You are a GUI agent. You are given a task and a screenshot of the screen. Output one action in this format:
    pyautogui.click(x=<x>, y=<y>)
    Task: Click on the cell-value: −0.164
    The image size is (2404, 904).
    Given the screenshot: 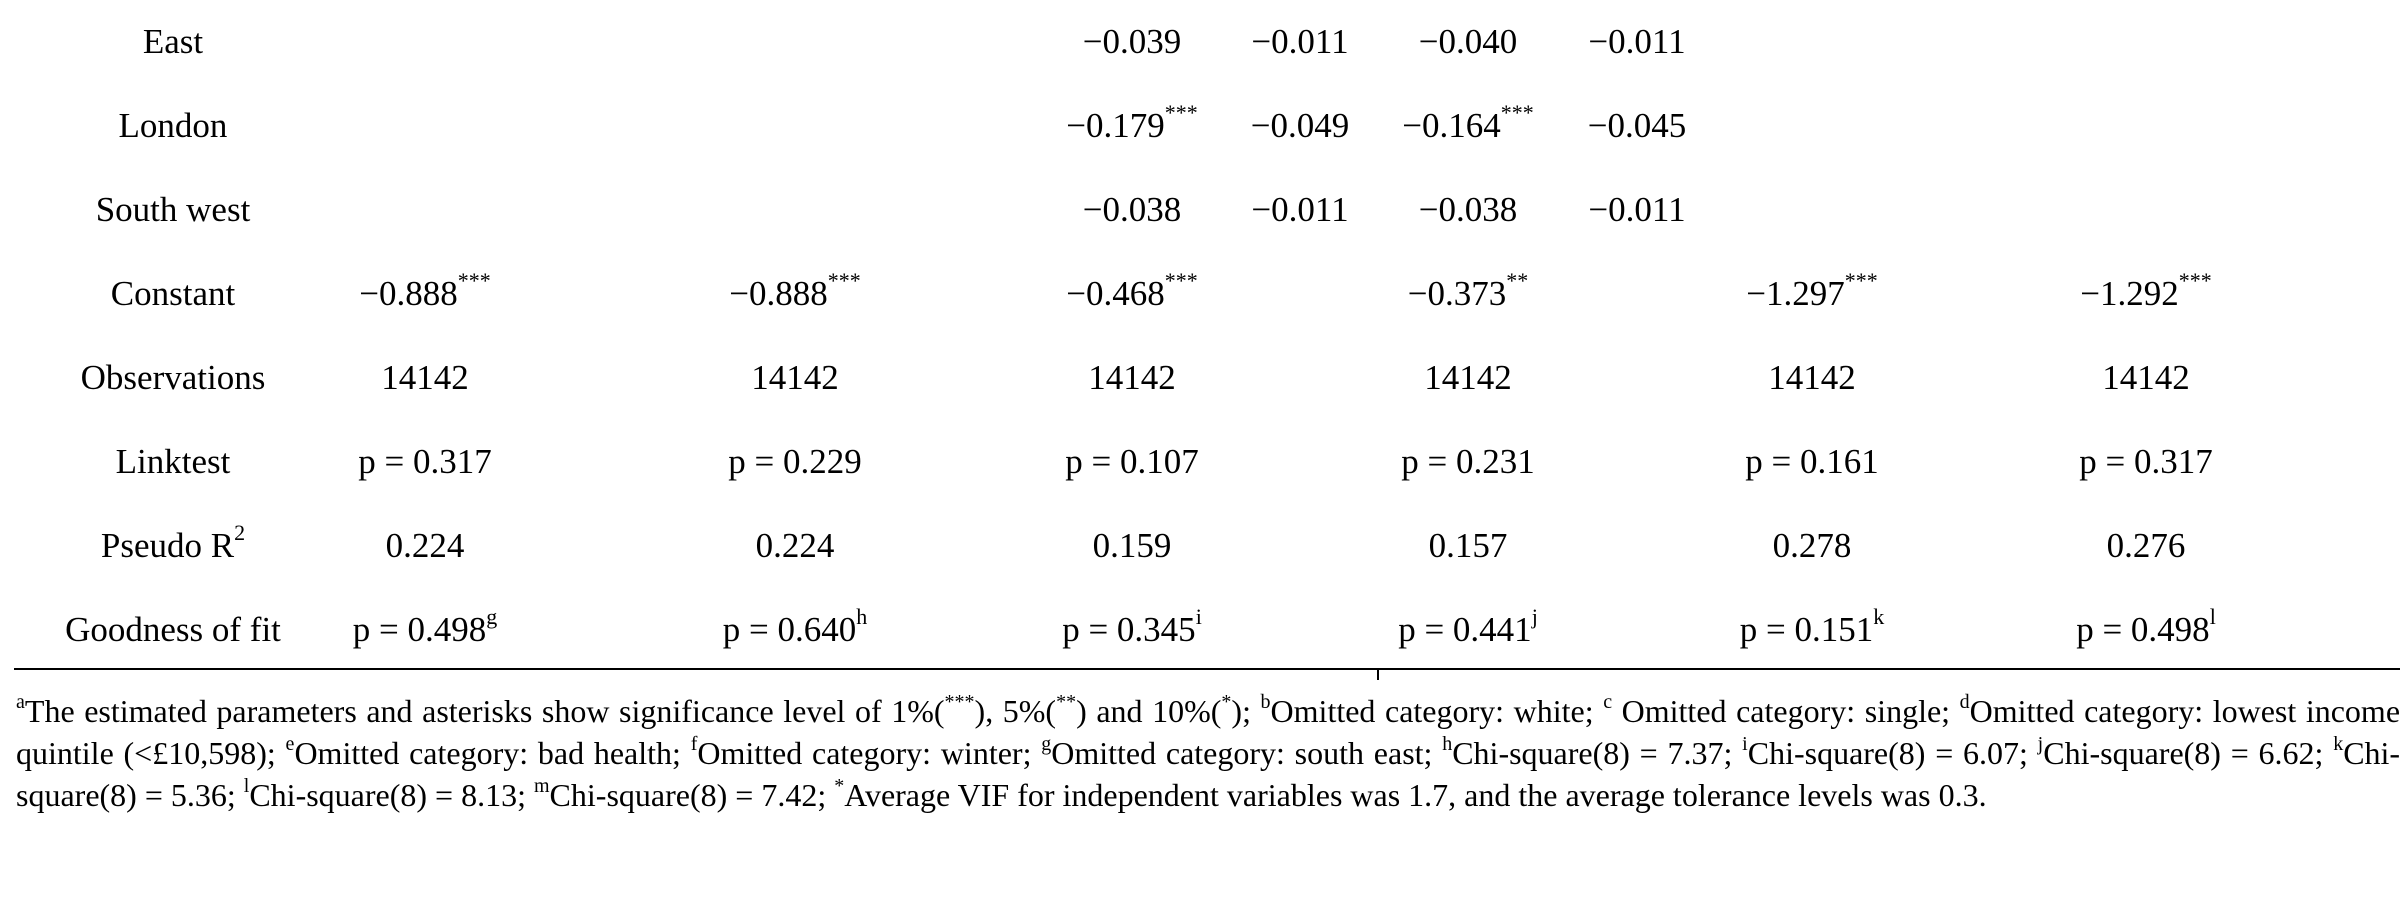 What is the action you would take?
    pyautogui.click(x=1451, y=125)
    